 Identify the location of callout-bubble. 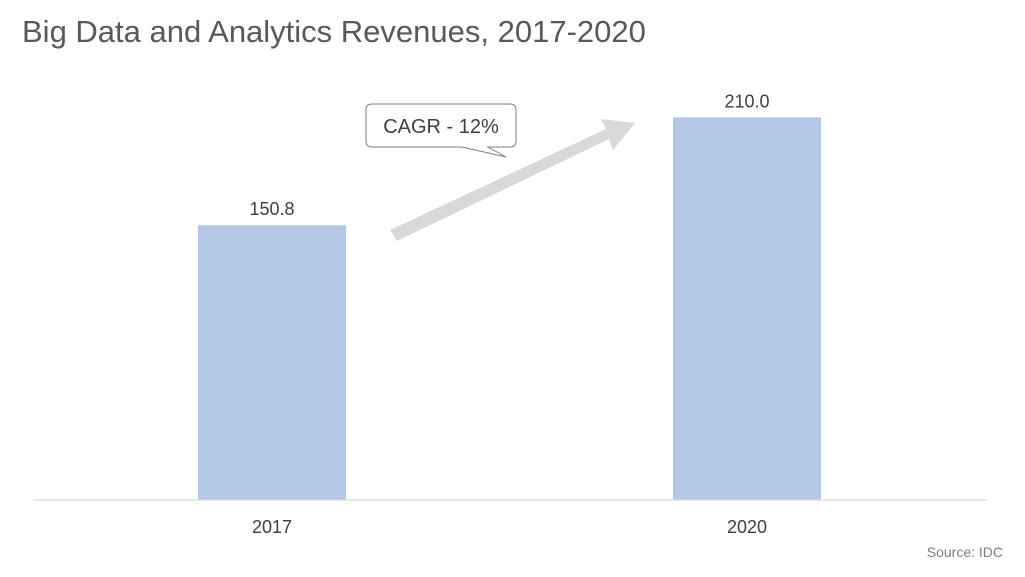
(441, 130).